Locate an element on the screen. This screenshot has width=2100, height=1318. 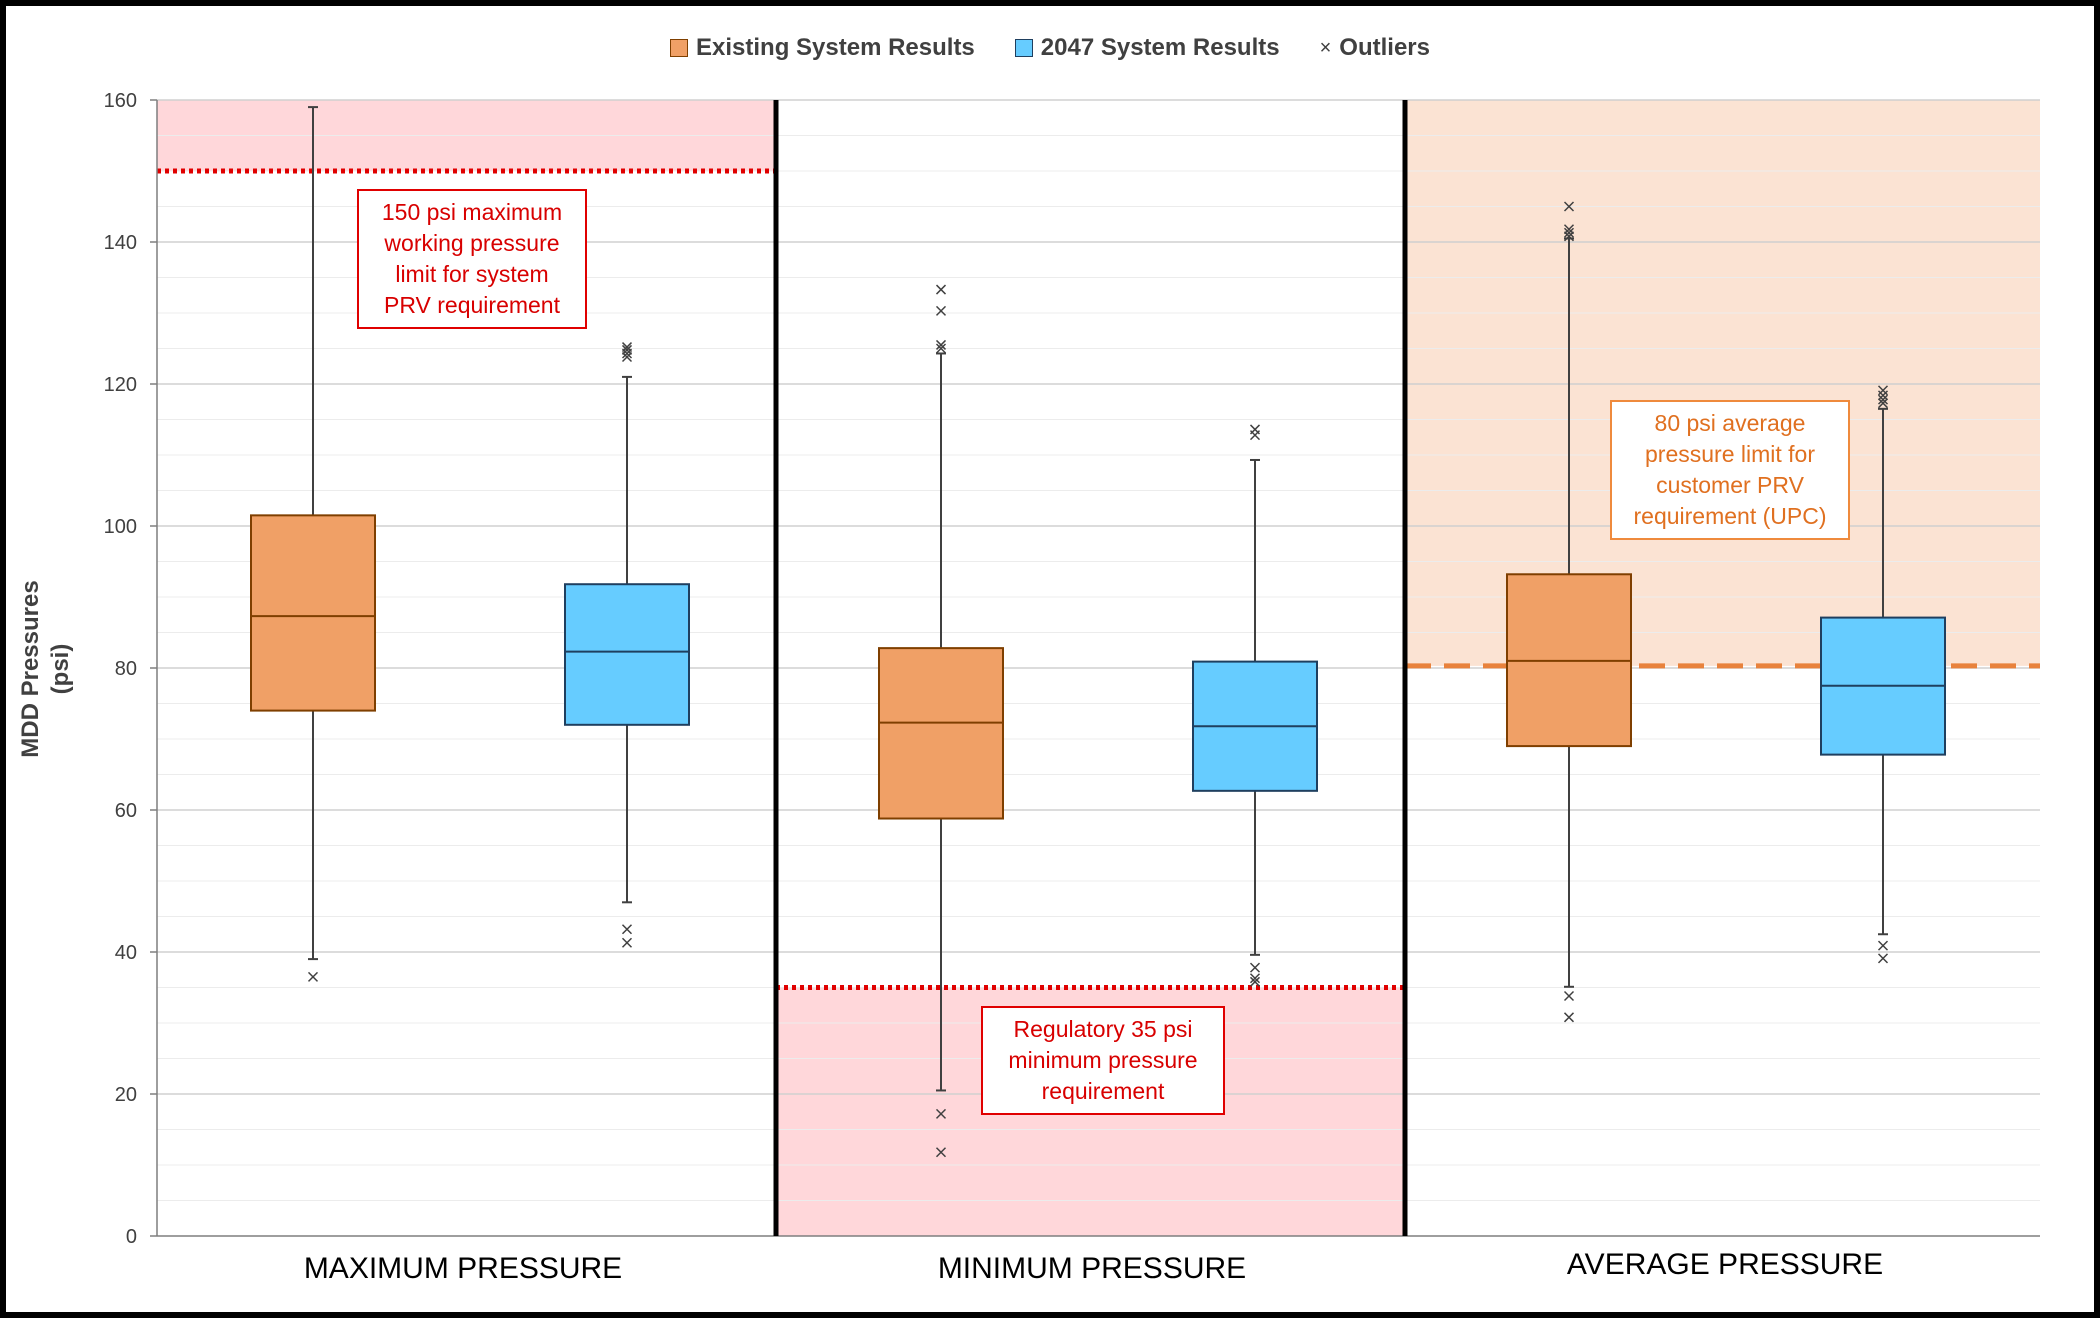
legend-label-existing: Existing System Results is located at coordinates (835, 47).